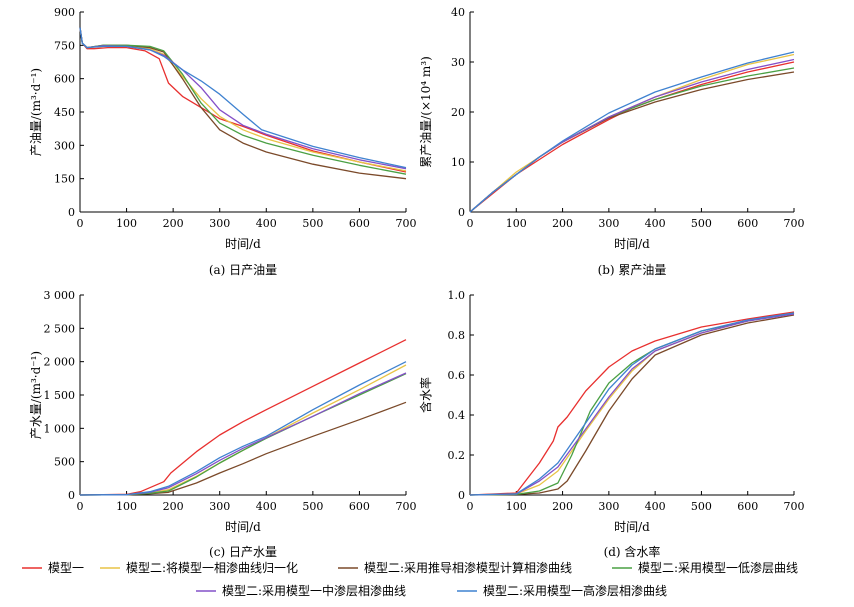 This screenshot has height=607, width=854. I want to click on y-tick-label: 0.6, so click(457, 375).